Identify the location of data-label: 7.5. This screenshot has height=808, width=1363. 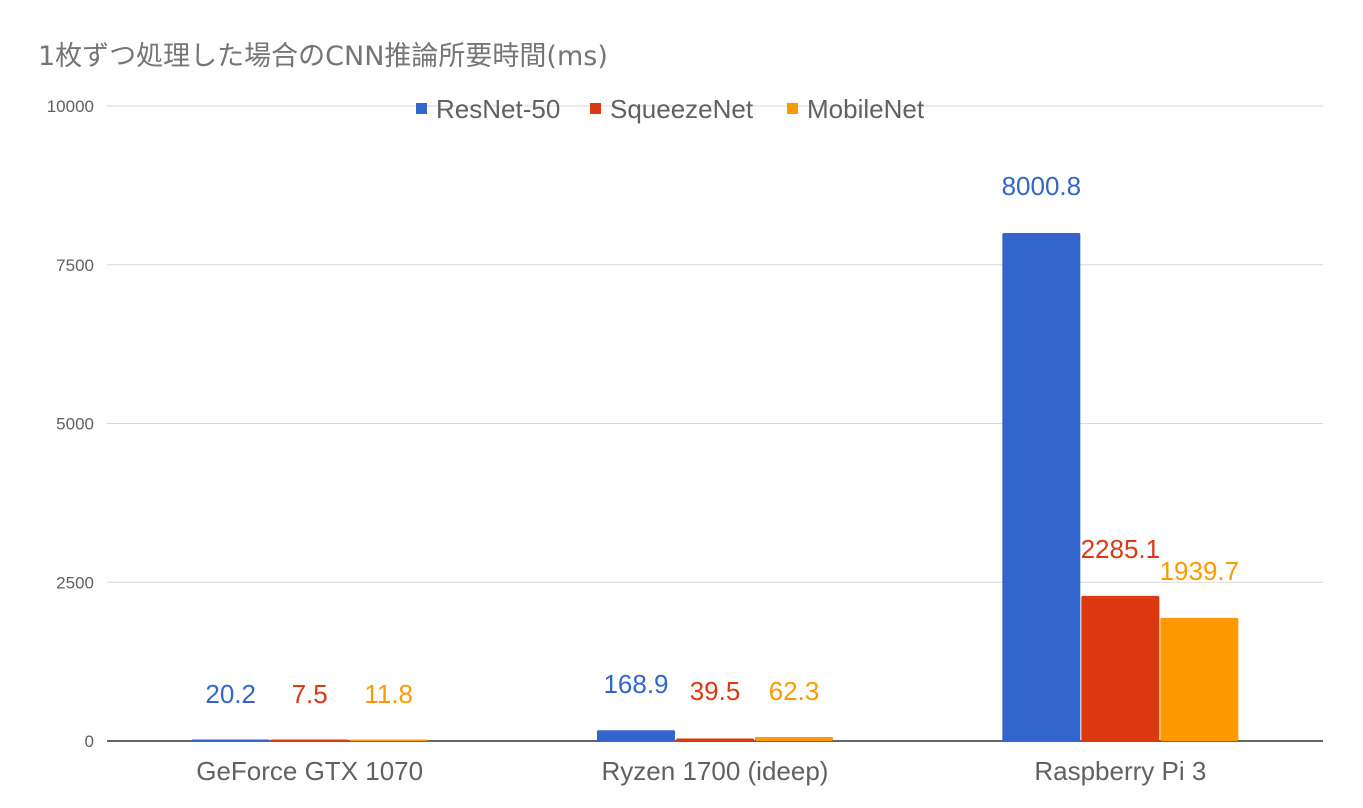
(310, 694).